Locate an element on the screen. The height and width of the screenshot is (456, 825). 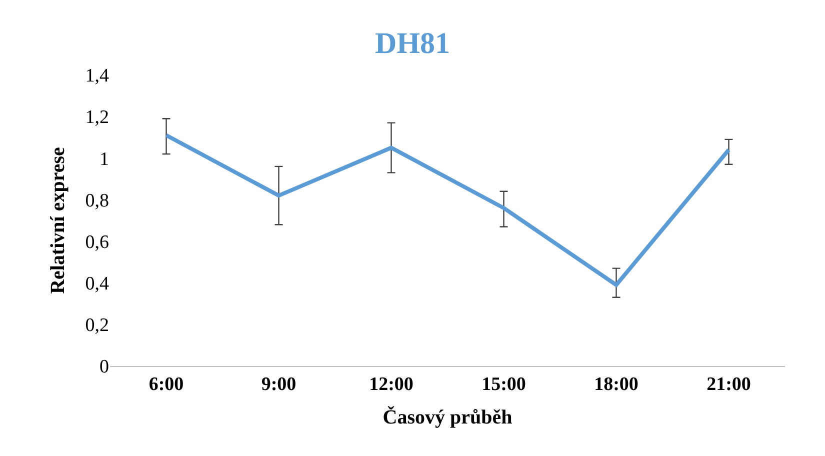
y-tick-label: 1 is located at coordinates (104, 159).